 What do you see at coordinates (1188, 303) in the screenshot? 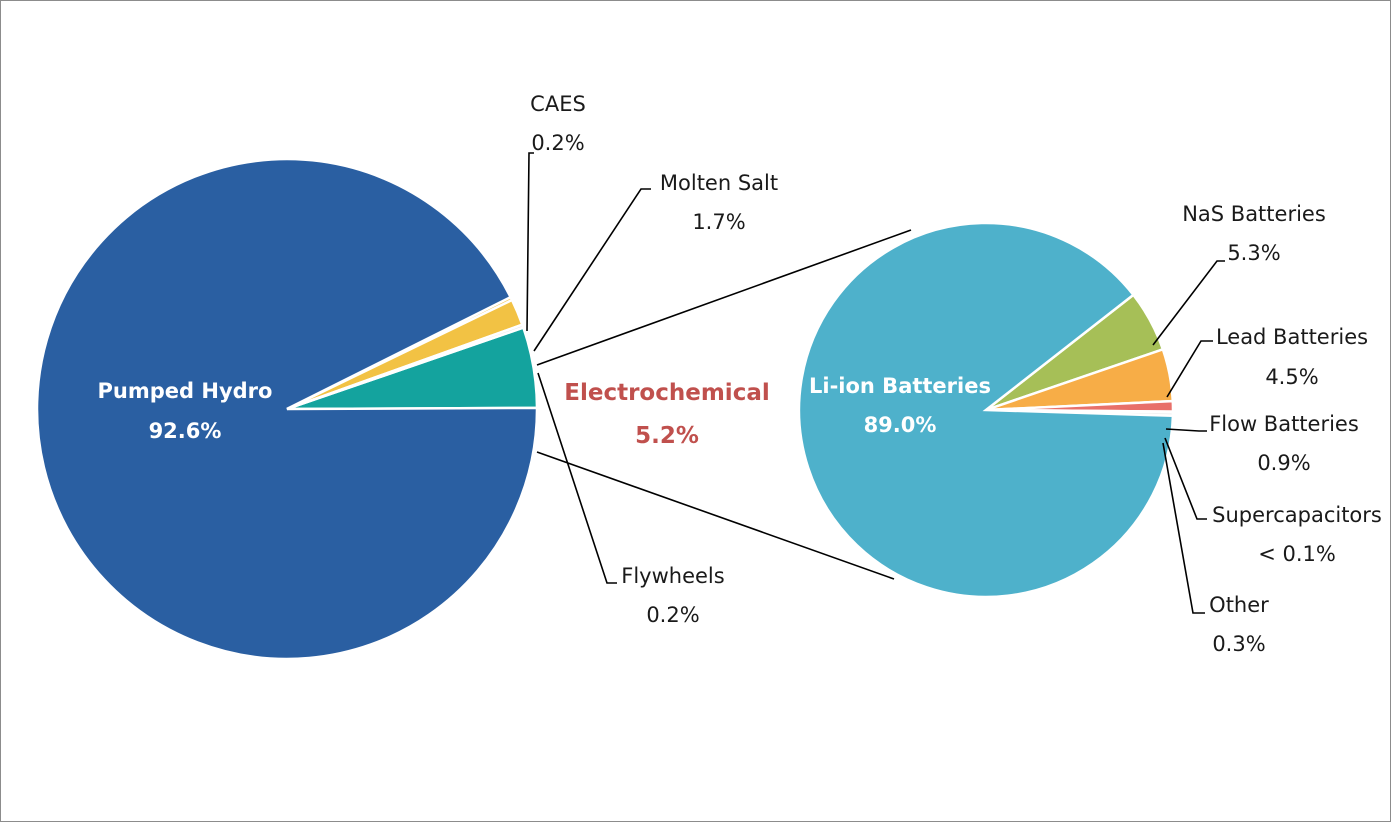
I see `leader-line-nas-batteries` at bounding box center [1188, 303].